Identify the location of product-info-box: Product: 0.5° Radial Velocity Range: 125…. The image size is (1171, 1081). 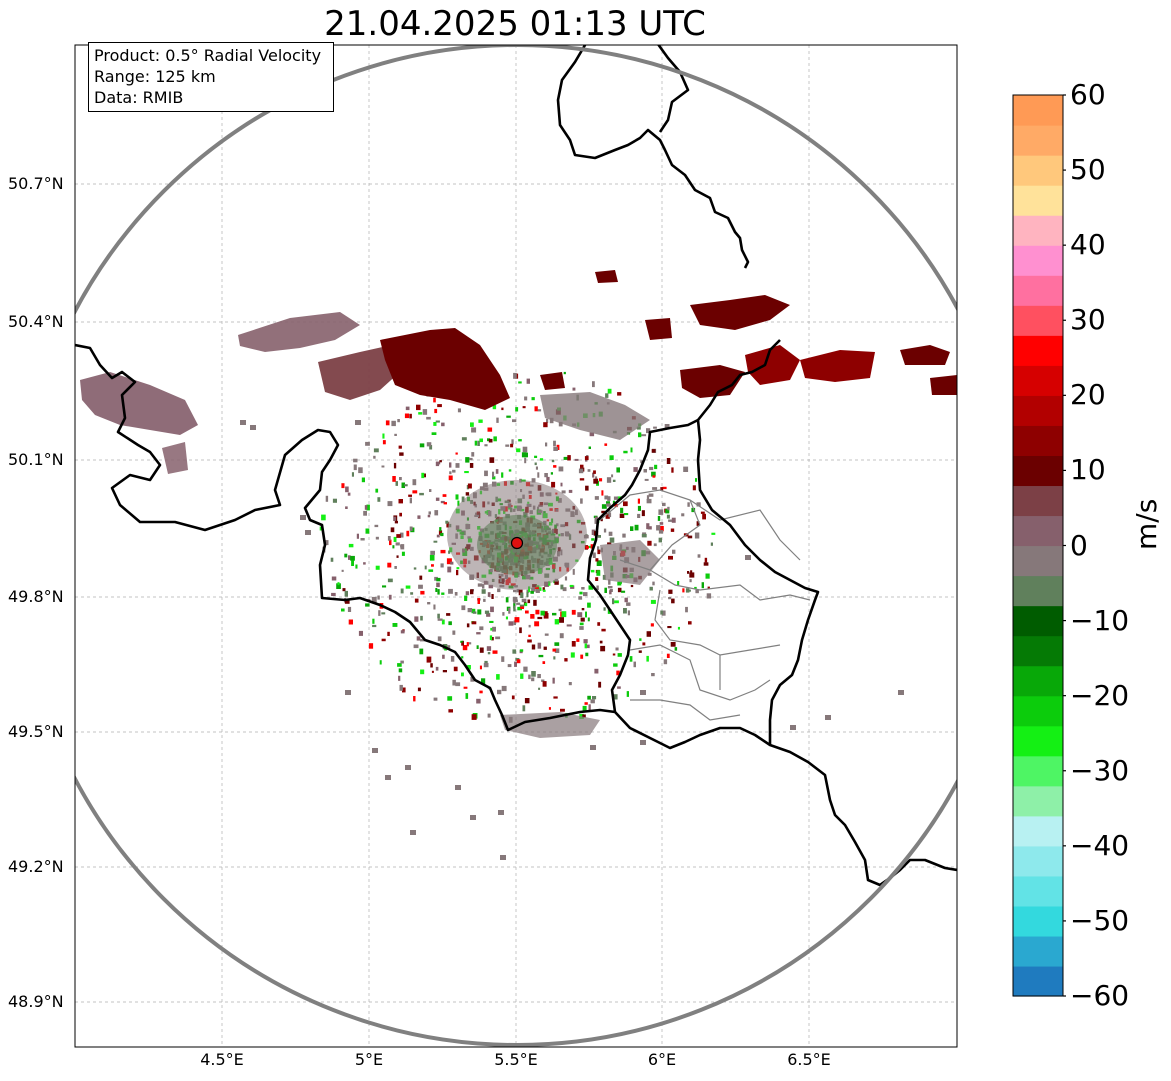
(211, 77).